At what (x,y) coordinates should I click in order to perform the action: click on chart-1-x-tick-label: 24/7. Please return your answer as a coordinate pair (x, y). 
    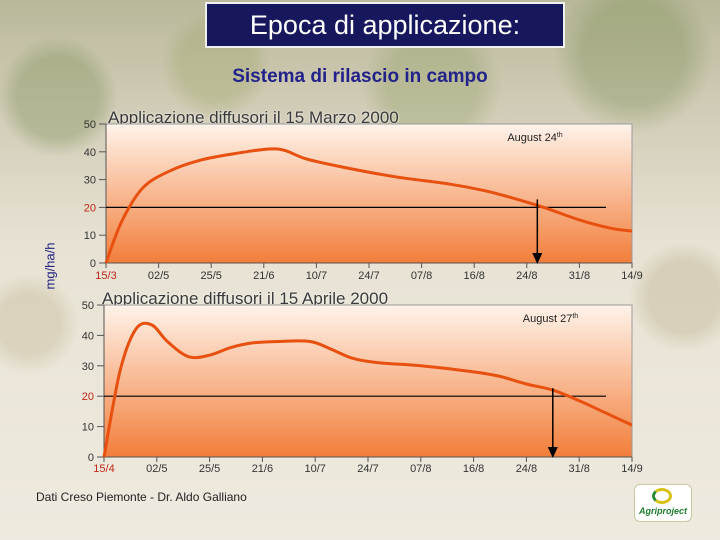
    Looking at the image, I should click on (368, 276).